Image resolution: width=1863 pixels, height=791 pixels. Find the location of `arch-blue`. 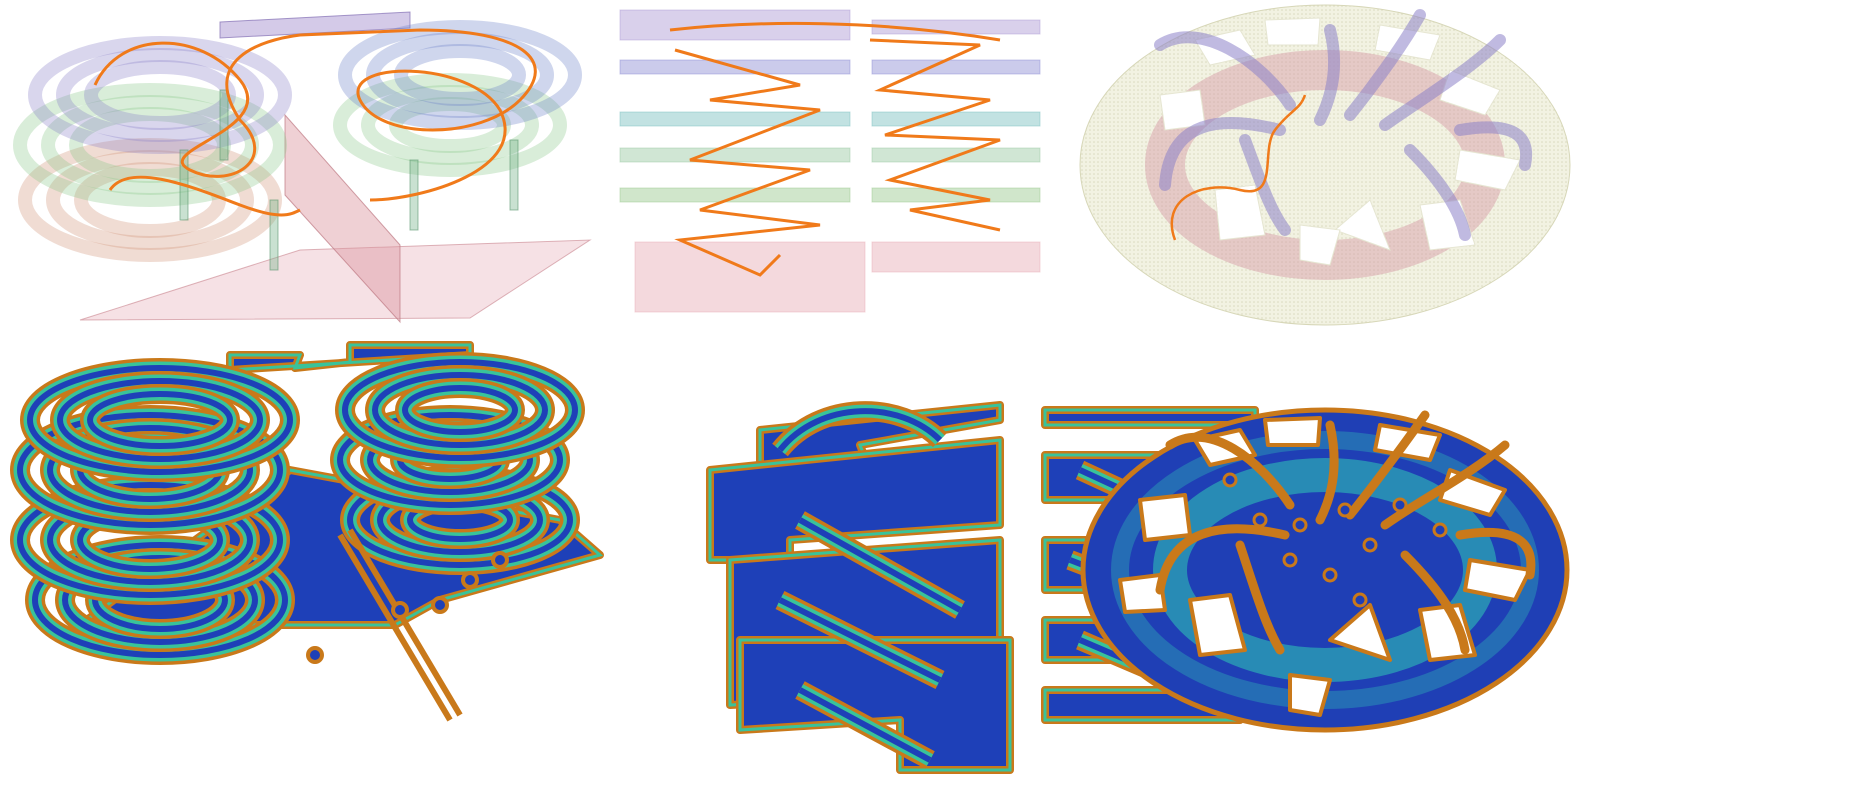

arch-blue is located at coordinates (860, 430).